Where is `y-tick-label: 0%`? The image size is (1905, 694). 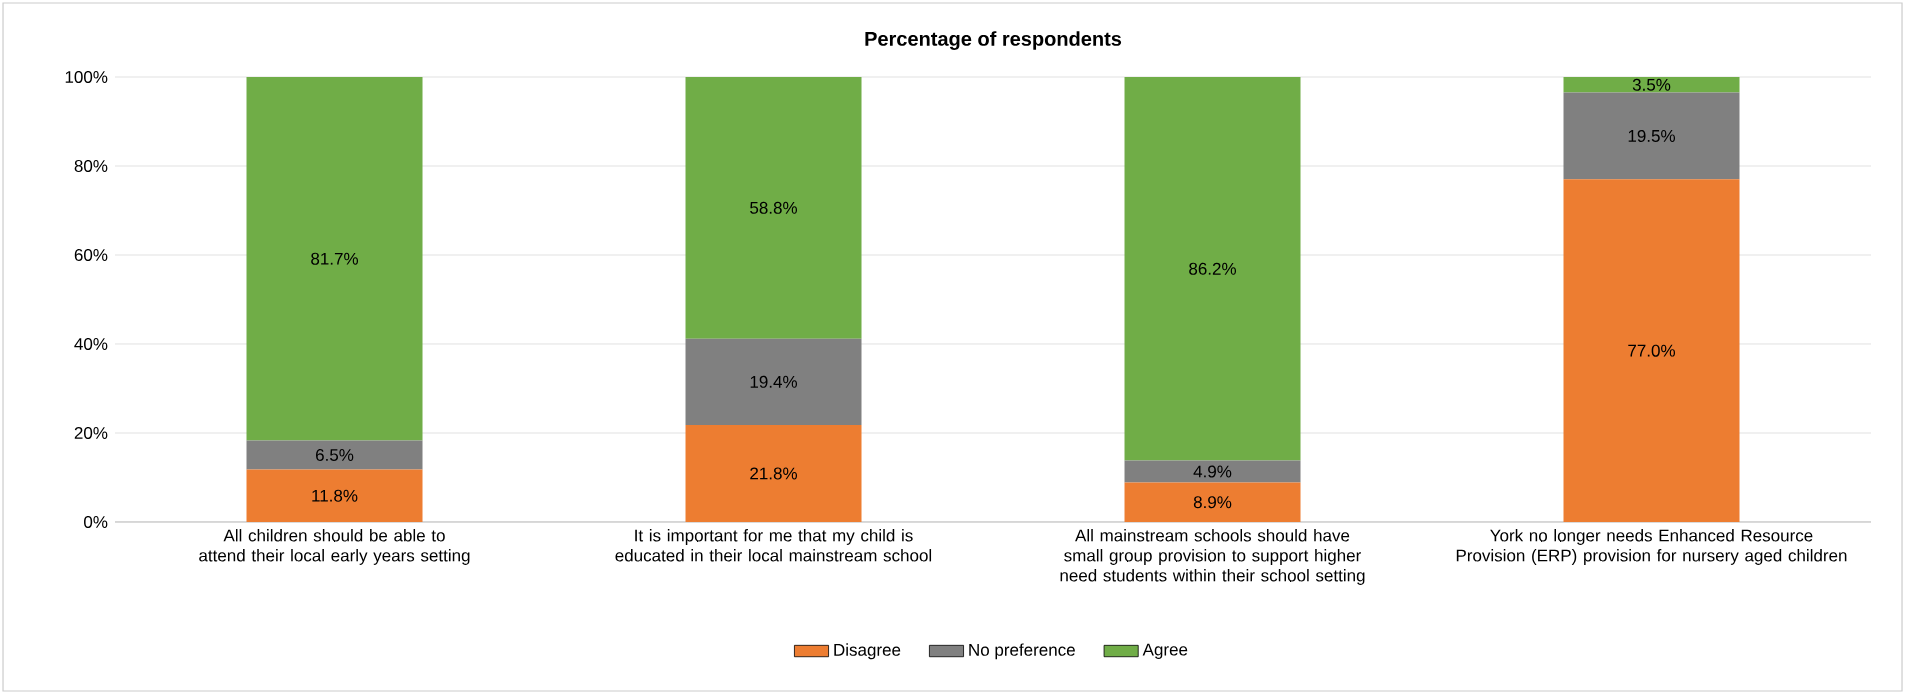
y-tick-label: 0% is located at coordinates (96, 521).